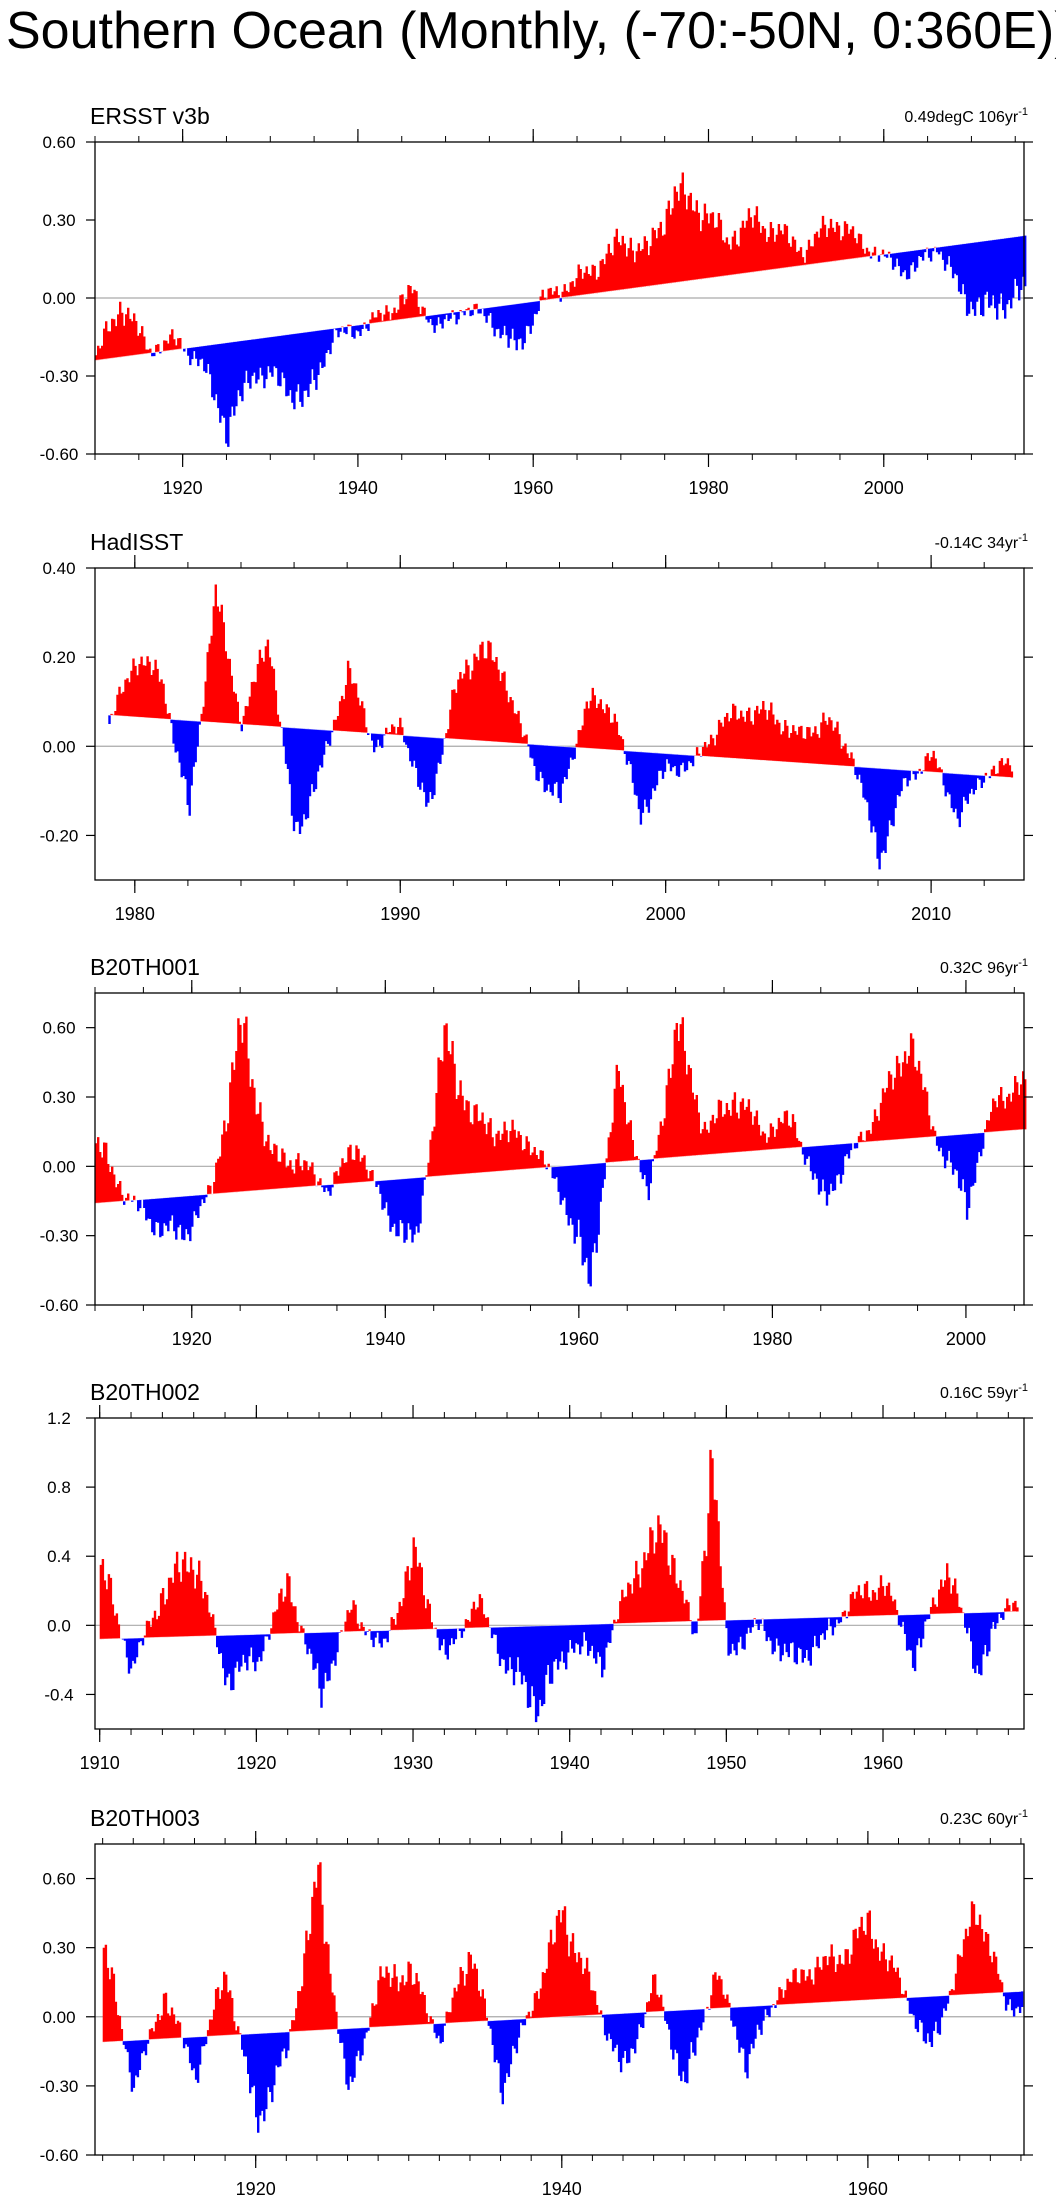 This screenshot has width=1056, height=2208. What do you see at coordinates (981, 542) in the screenshot?
I see `trend-label: -0.14C 34yr-1` at bounding box center [981, 542].